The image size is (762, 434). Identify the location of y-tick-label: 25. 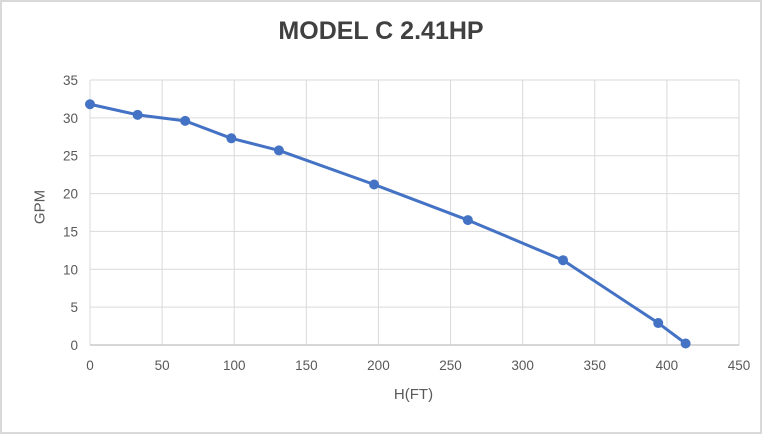
(70, 156).